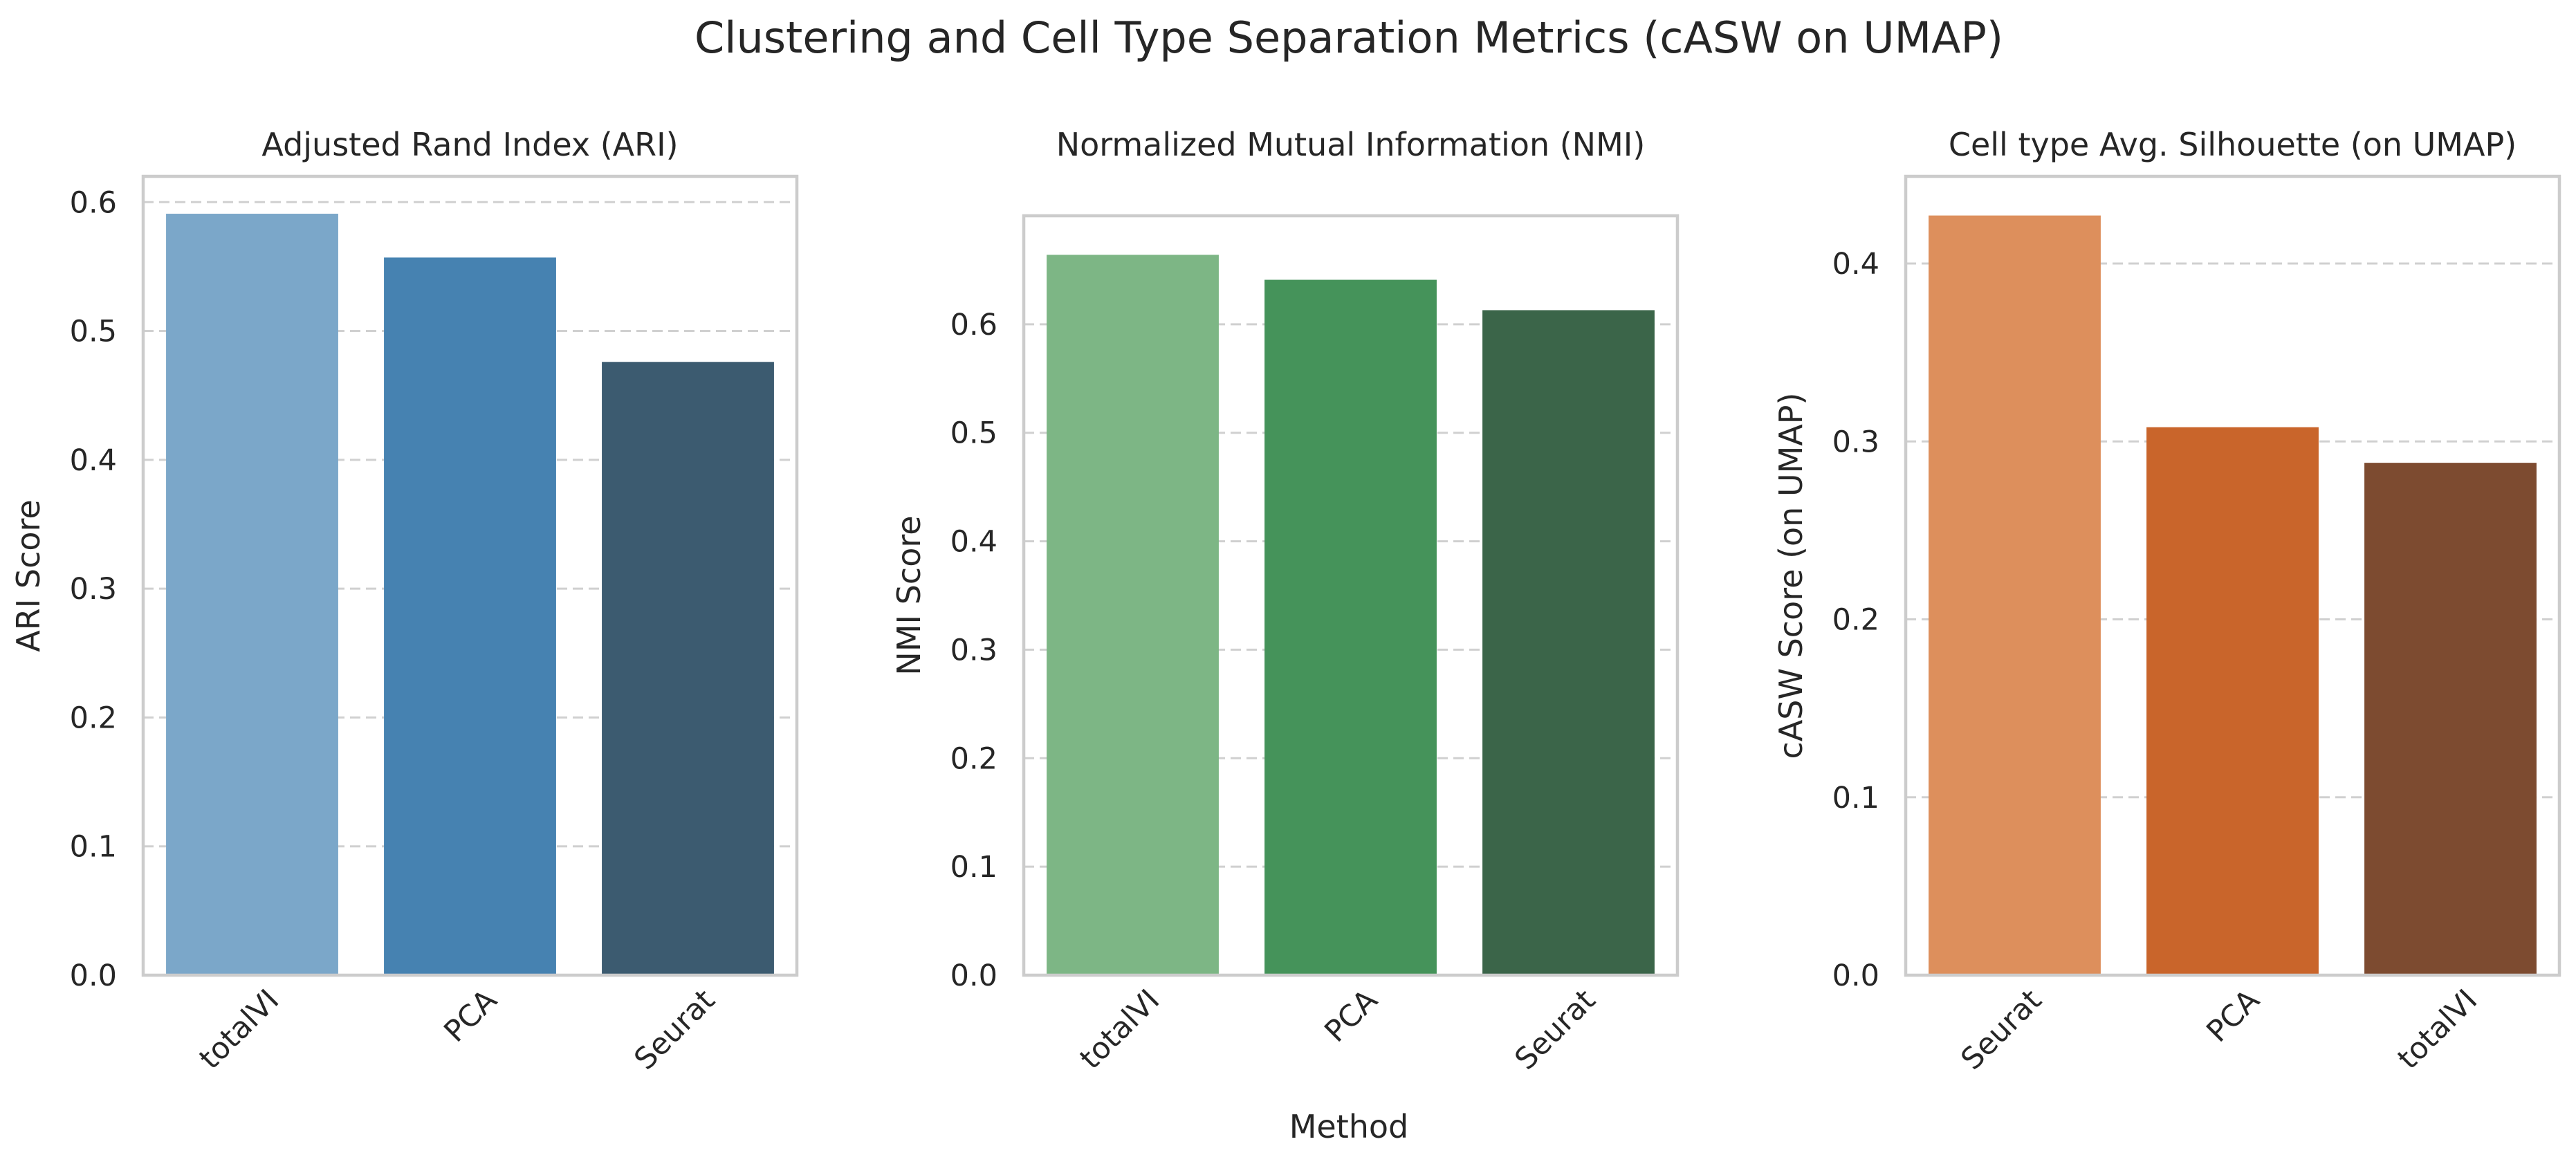  I want to click on shared-x-axis-label: Method, so click(1349, 1126).